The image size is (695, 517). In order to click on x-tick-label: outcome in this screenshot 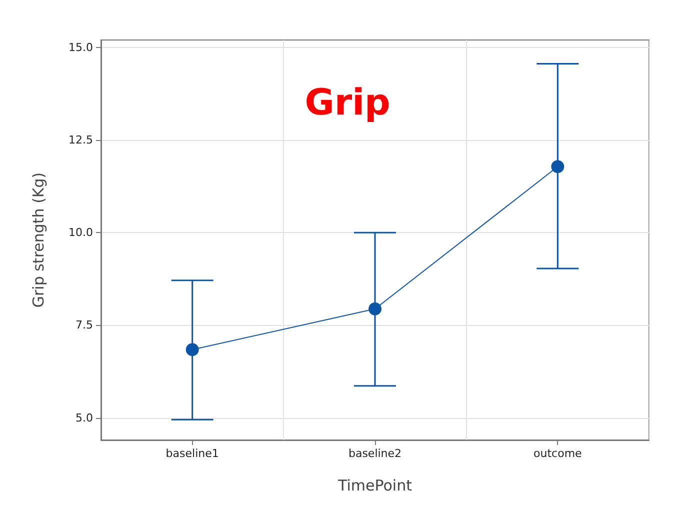, I will do `click(558, 453)`.